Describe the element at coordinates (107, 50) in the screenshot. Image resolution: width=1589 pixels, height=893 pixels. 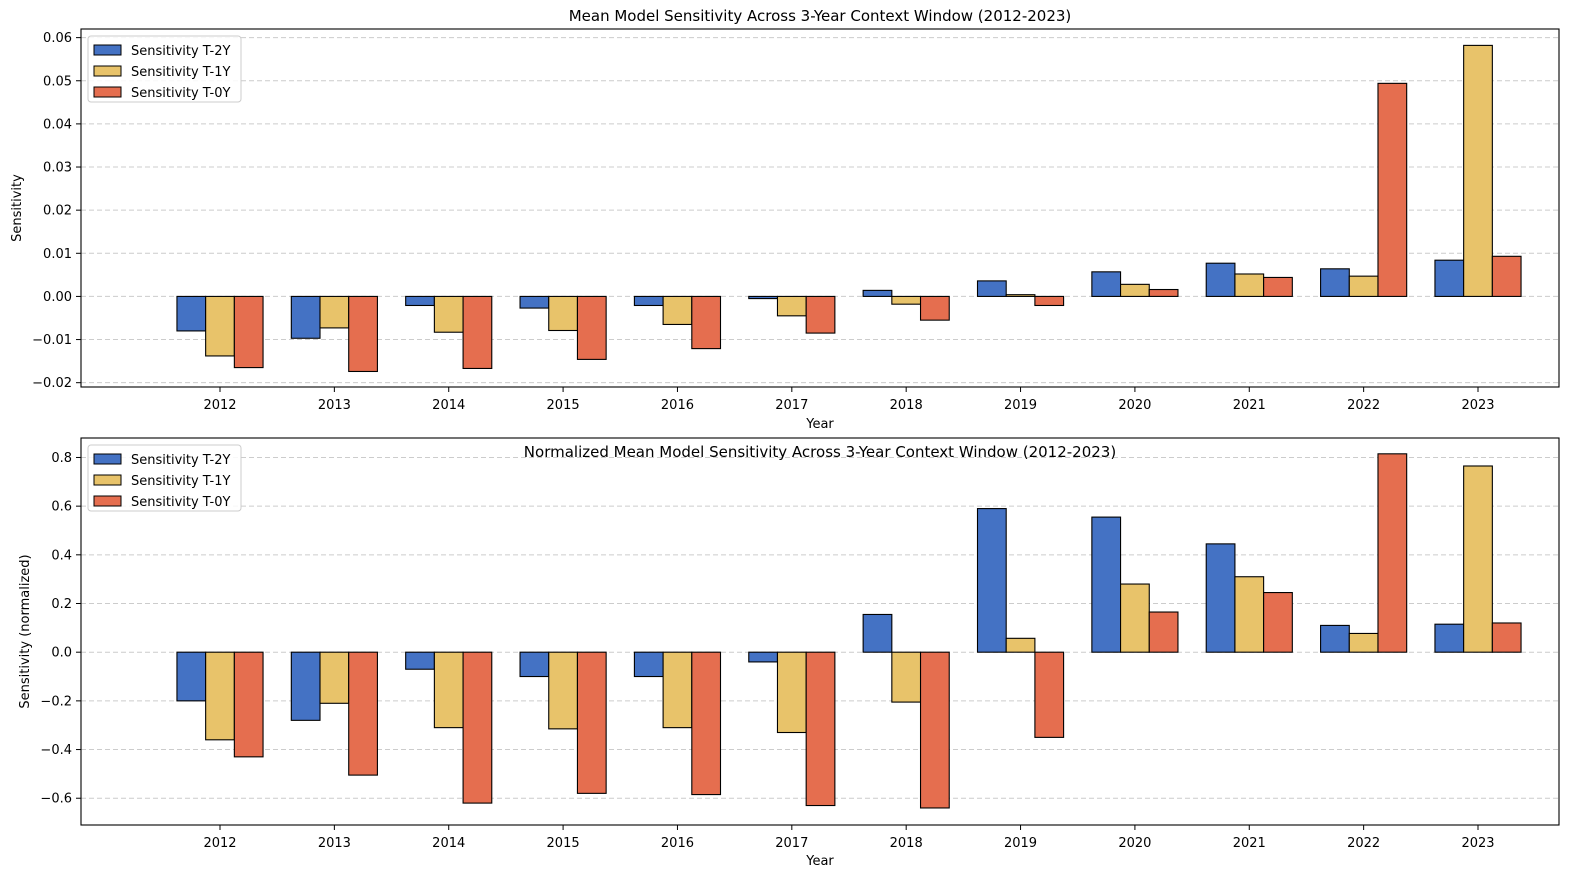
I see `legend-swatch-t2y` at that location.